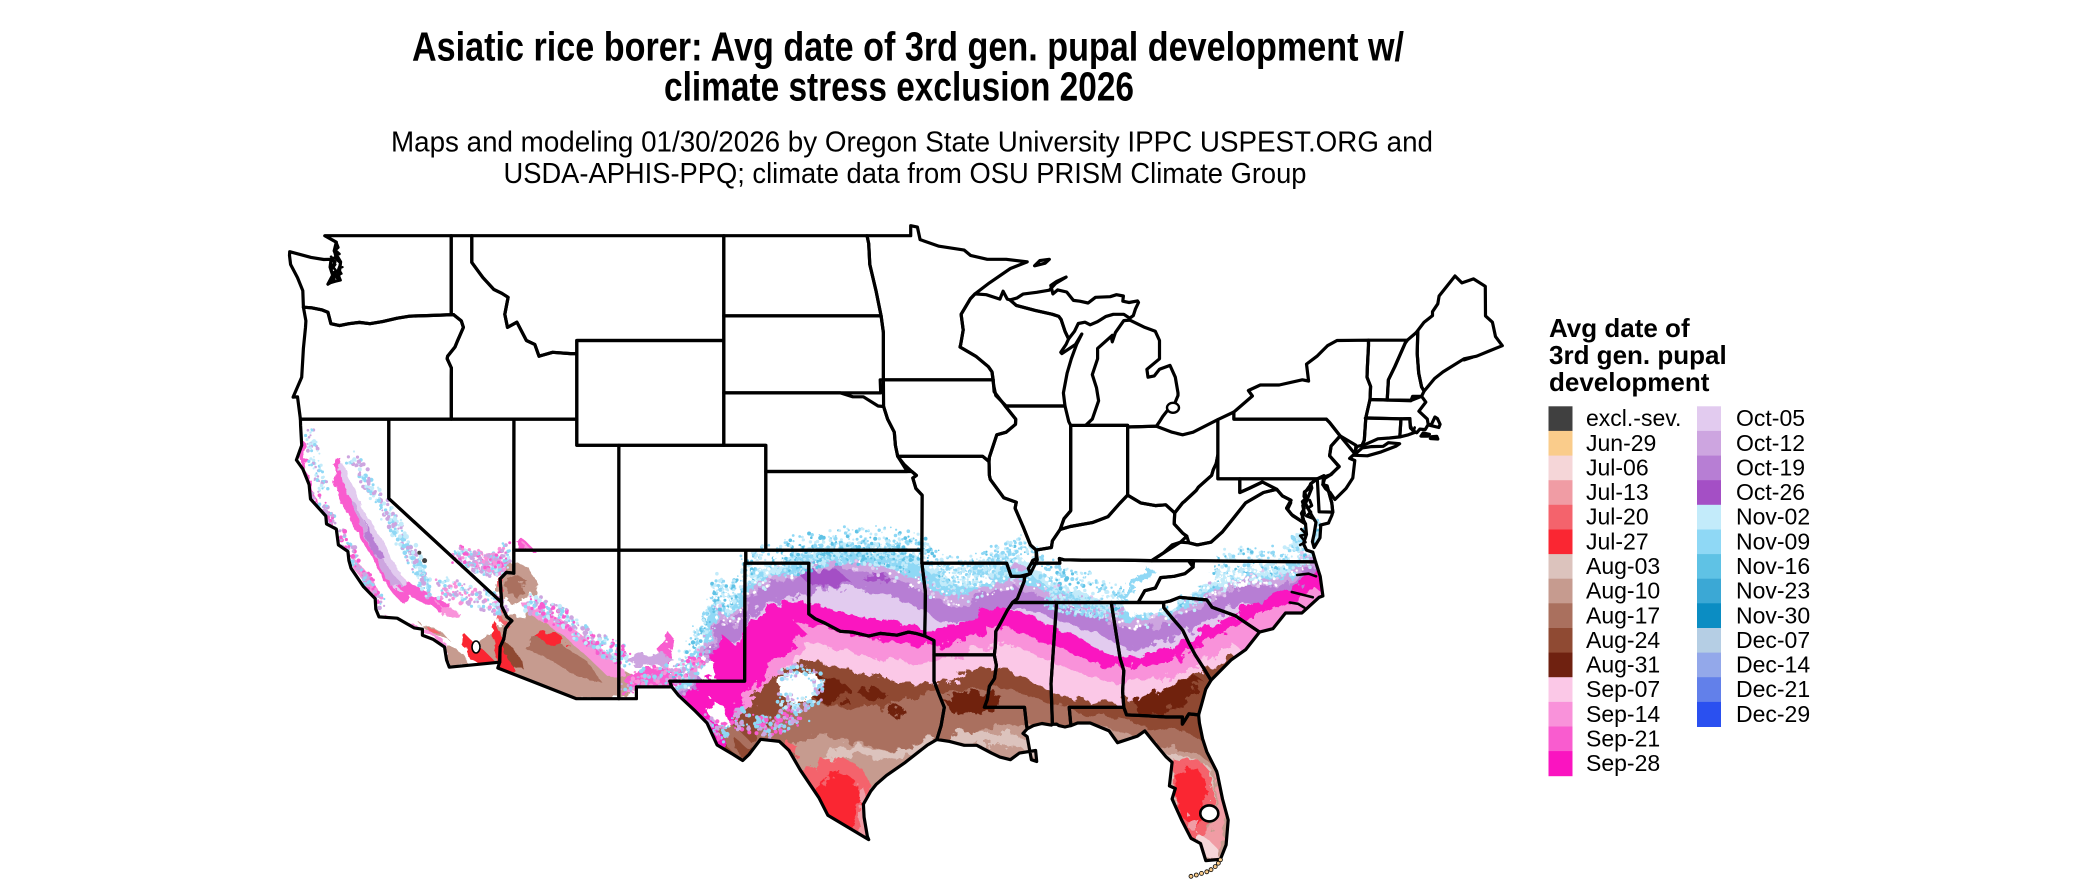 The width and height of the screenshot is (2100, 892). Describe the element at coordinates (1623, 615) in the screenshot. I see `svg-text: Aug-17` at that location.